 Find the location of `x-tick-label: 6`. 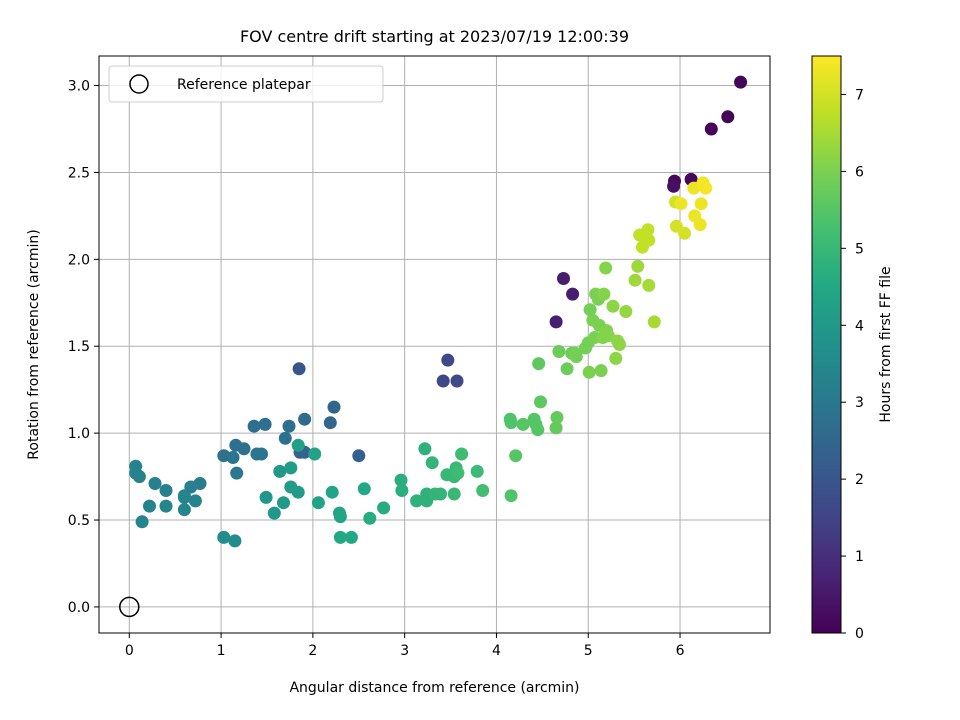

x-tick-label: 6 is located at coordinates (680, 651).